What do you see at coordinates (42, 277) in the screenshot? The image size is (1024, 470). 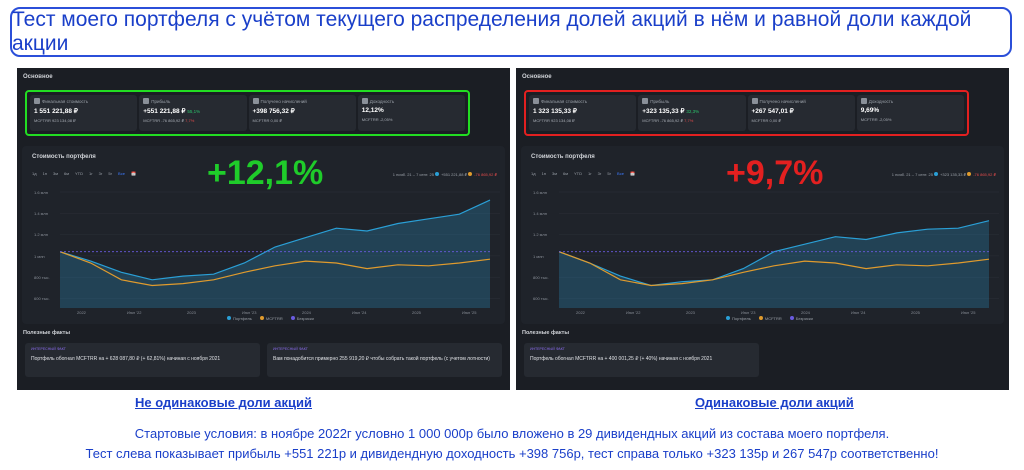 I see `y-tick: 800 тыс.` at bounding box center [42, 277].